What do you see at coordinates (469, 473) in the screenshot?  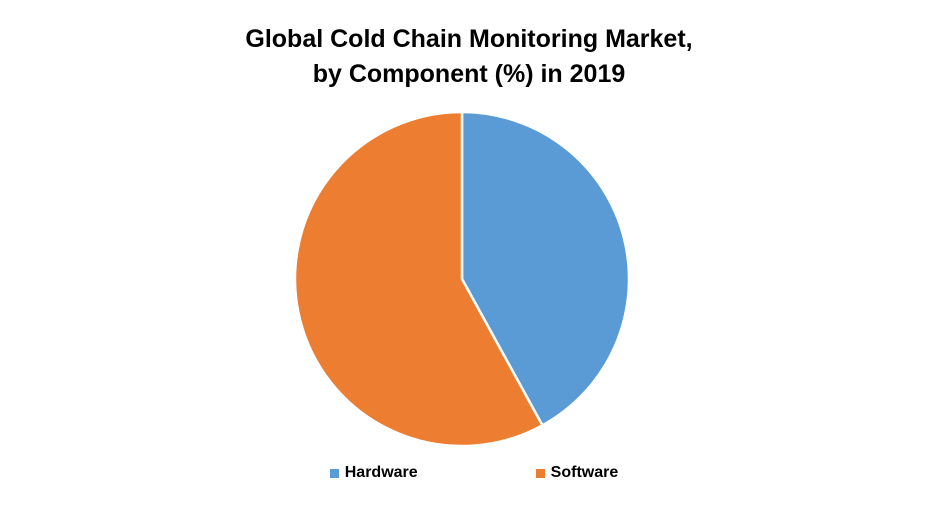 I see `legend: Hardware Software` at bounding box center [469, 473].